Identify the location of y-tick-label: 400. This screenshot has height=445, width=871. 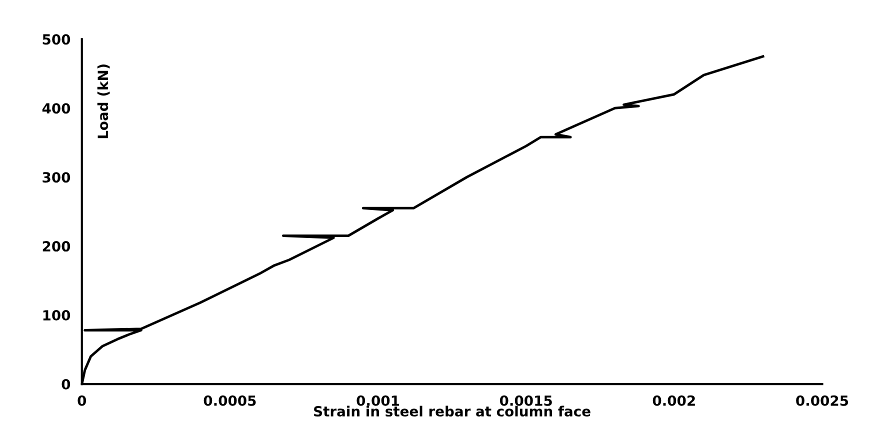
(56, 108).